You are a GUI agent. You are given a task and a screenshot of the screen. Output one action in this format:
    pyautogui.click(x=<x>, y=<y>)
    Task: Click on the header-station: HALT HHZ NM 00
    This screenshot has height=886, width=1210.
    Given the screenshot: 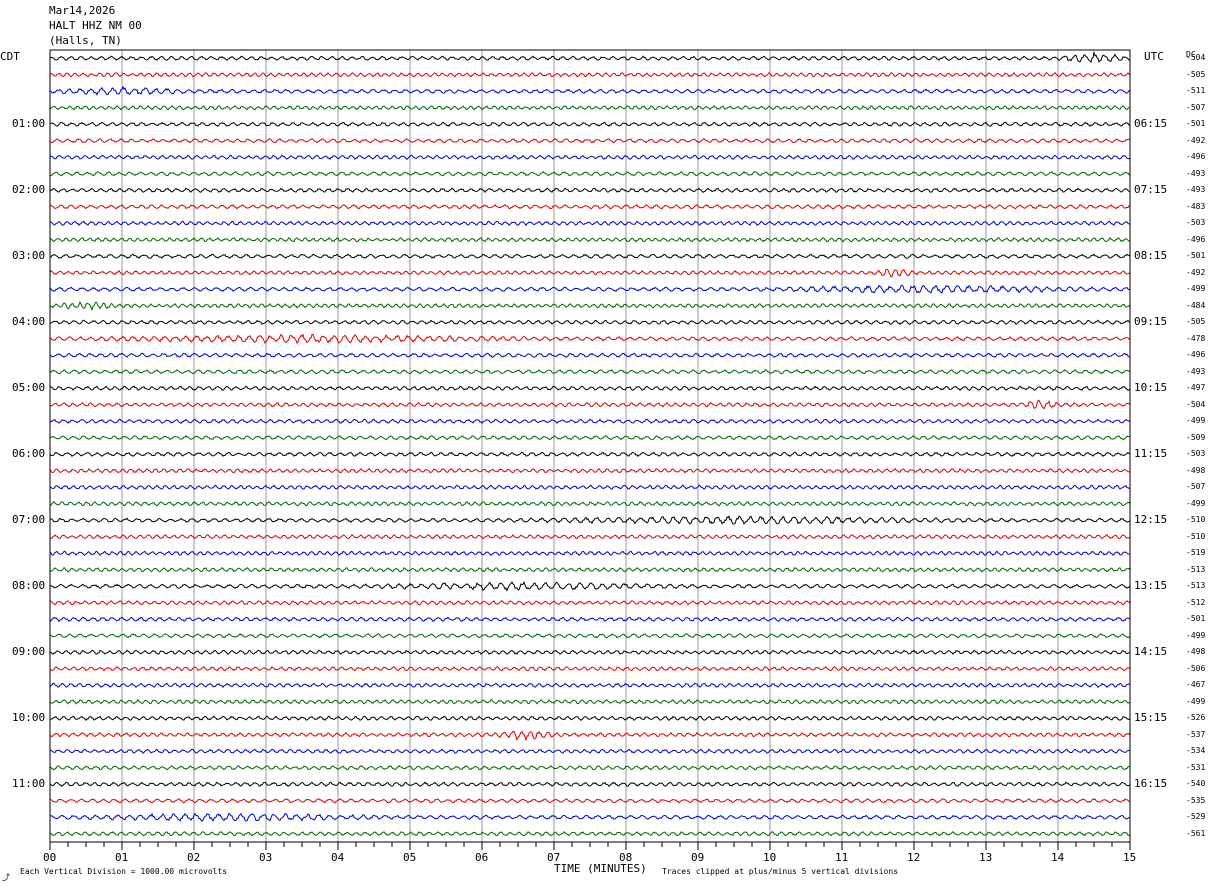 What is the action you would take?
    pyautogui.click(x=95, y=25)
    